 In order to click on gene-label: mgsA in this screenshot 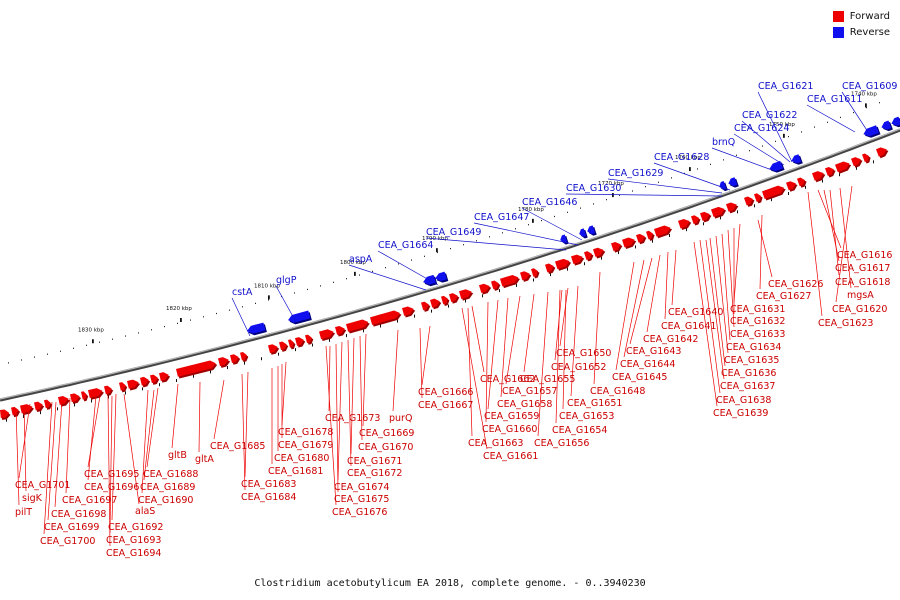, I will do `click(860, 295)`.